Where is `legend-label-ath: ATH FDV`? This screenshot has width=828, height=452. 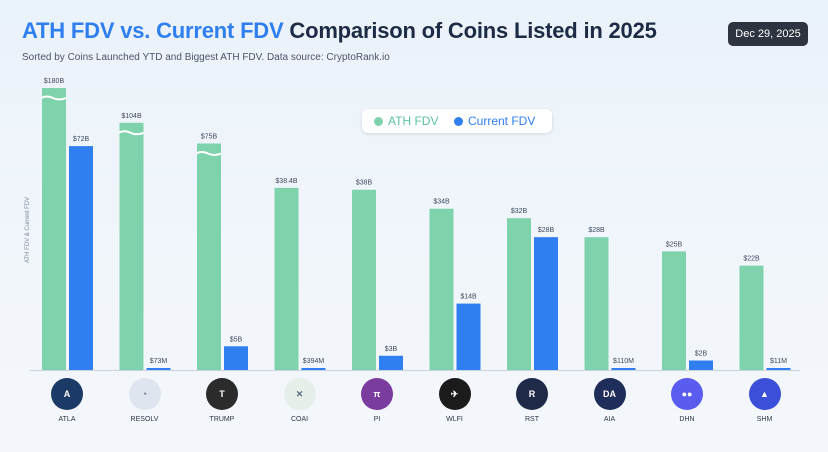 legend-label-ath: ATH FDV is located at coordinates (413, 121).